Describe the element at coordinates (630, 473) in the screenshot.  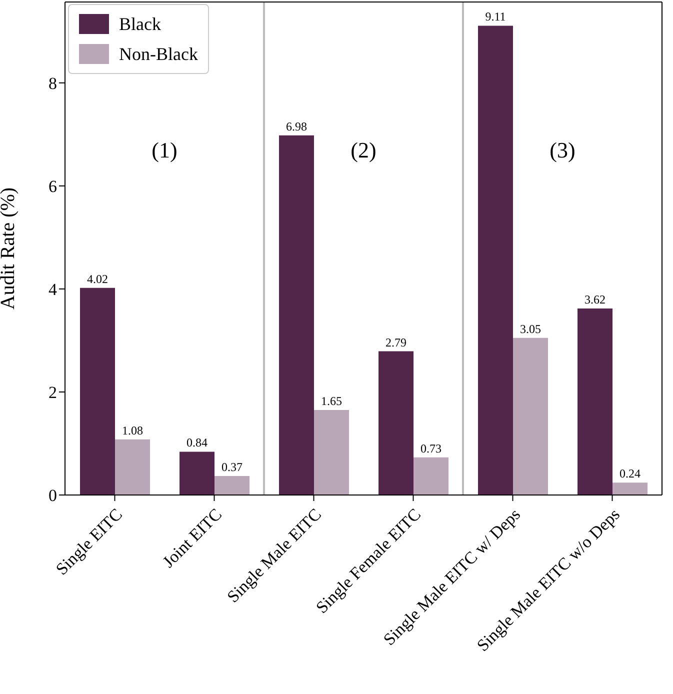
I see `data-label: 0.24` at that location.